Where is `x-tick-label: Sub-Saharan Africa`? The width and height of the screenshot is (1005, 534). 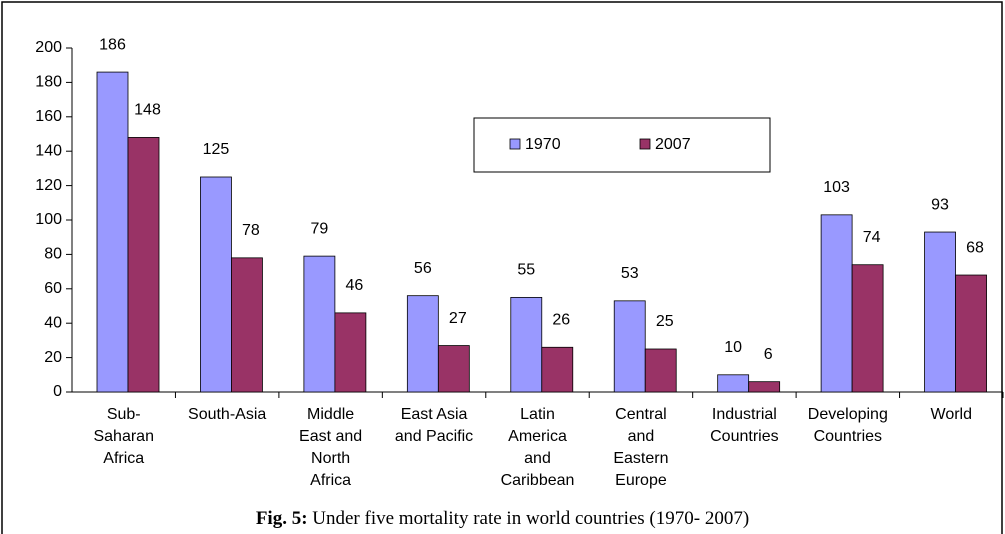 x-tick-label: Sub-Saharan Africa is located at coordinates (123, 436).